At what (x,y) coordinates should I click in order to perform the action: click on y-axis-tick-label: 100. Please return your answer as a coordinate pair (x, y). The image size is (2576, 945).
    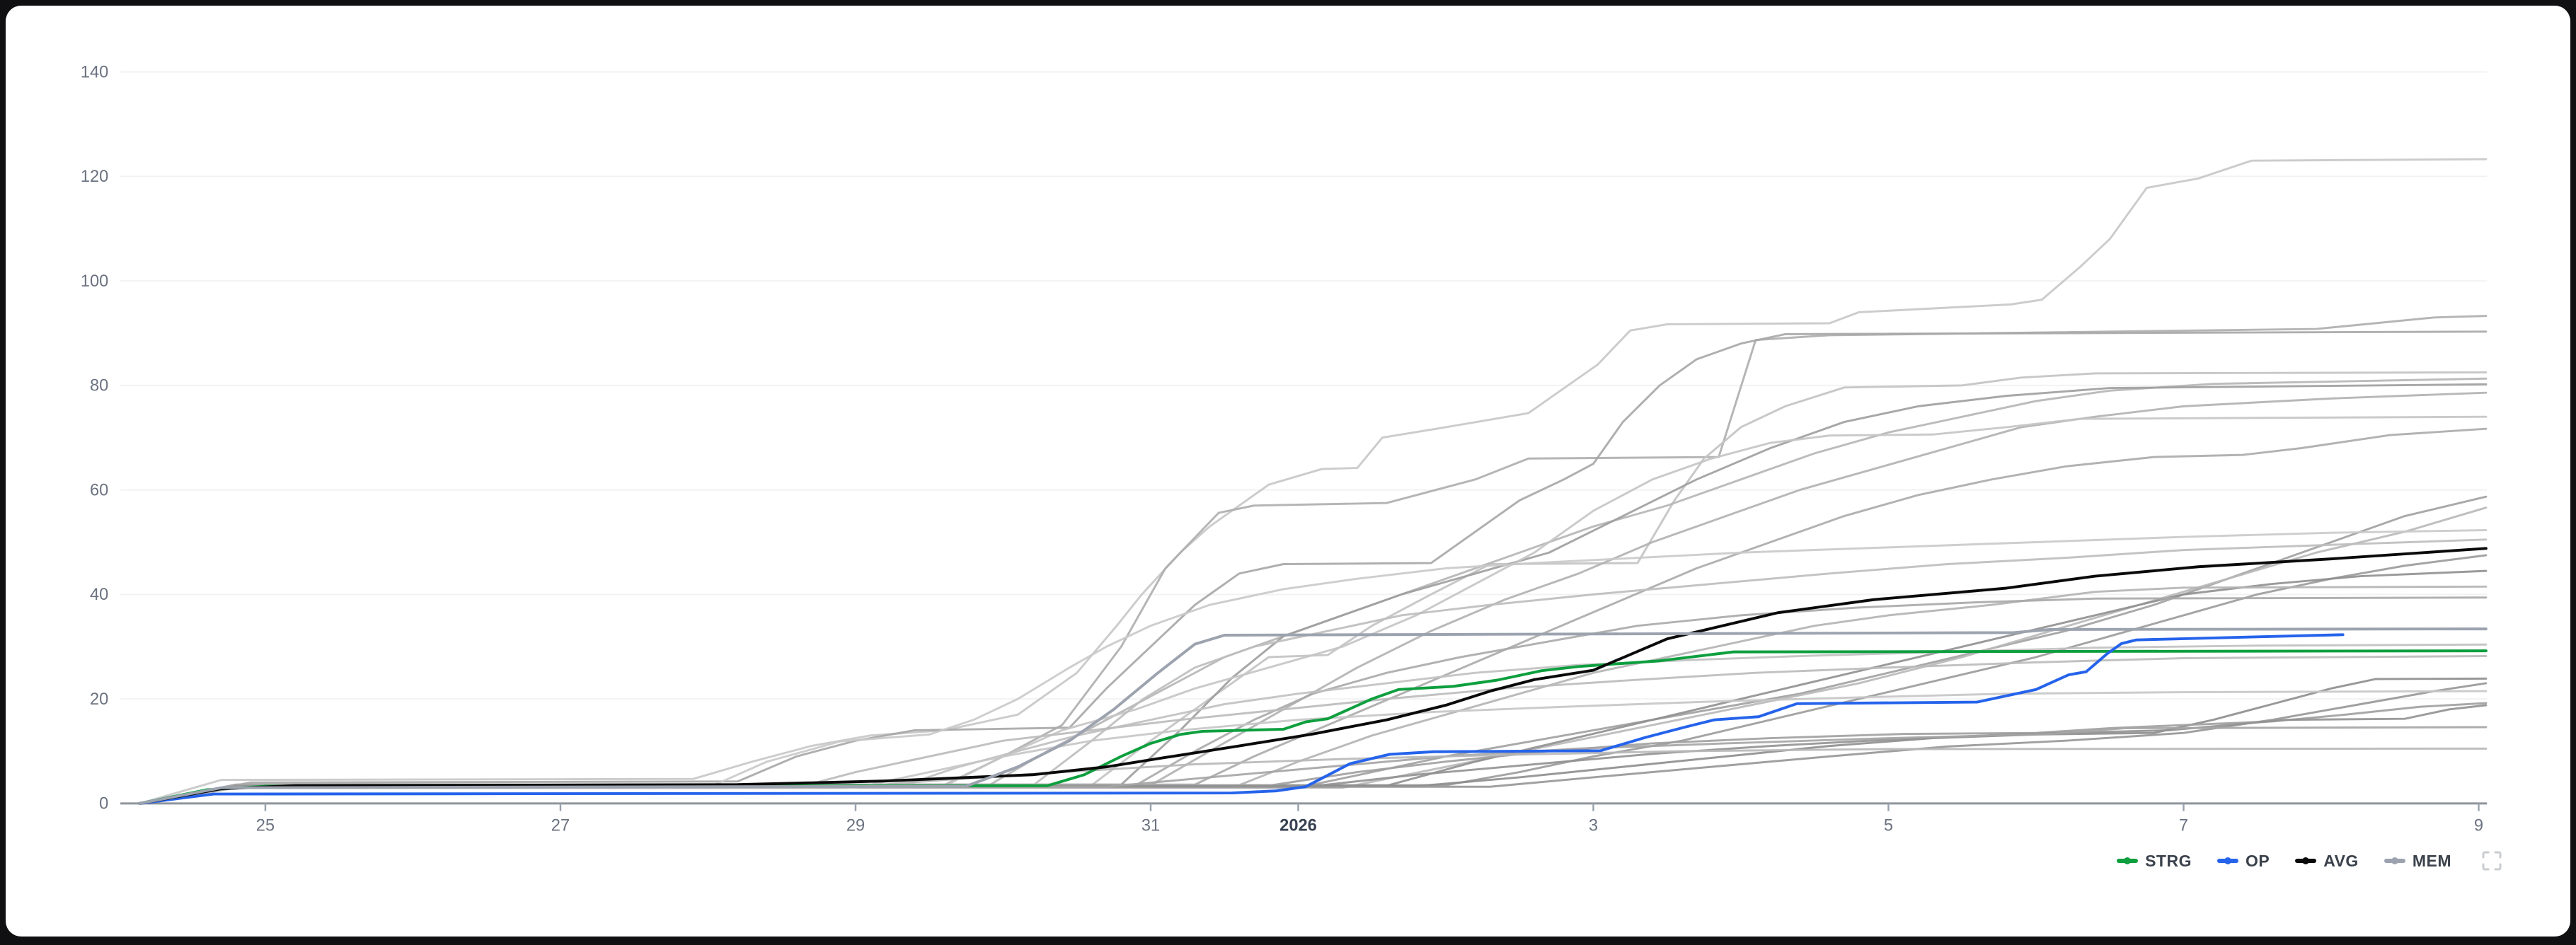
    Looking at the image, I should click on (95, 281).